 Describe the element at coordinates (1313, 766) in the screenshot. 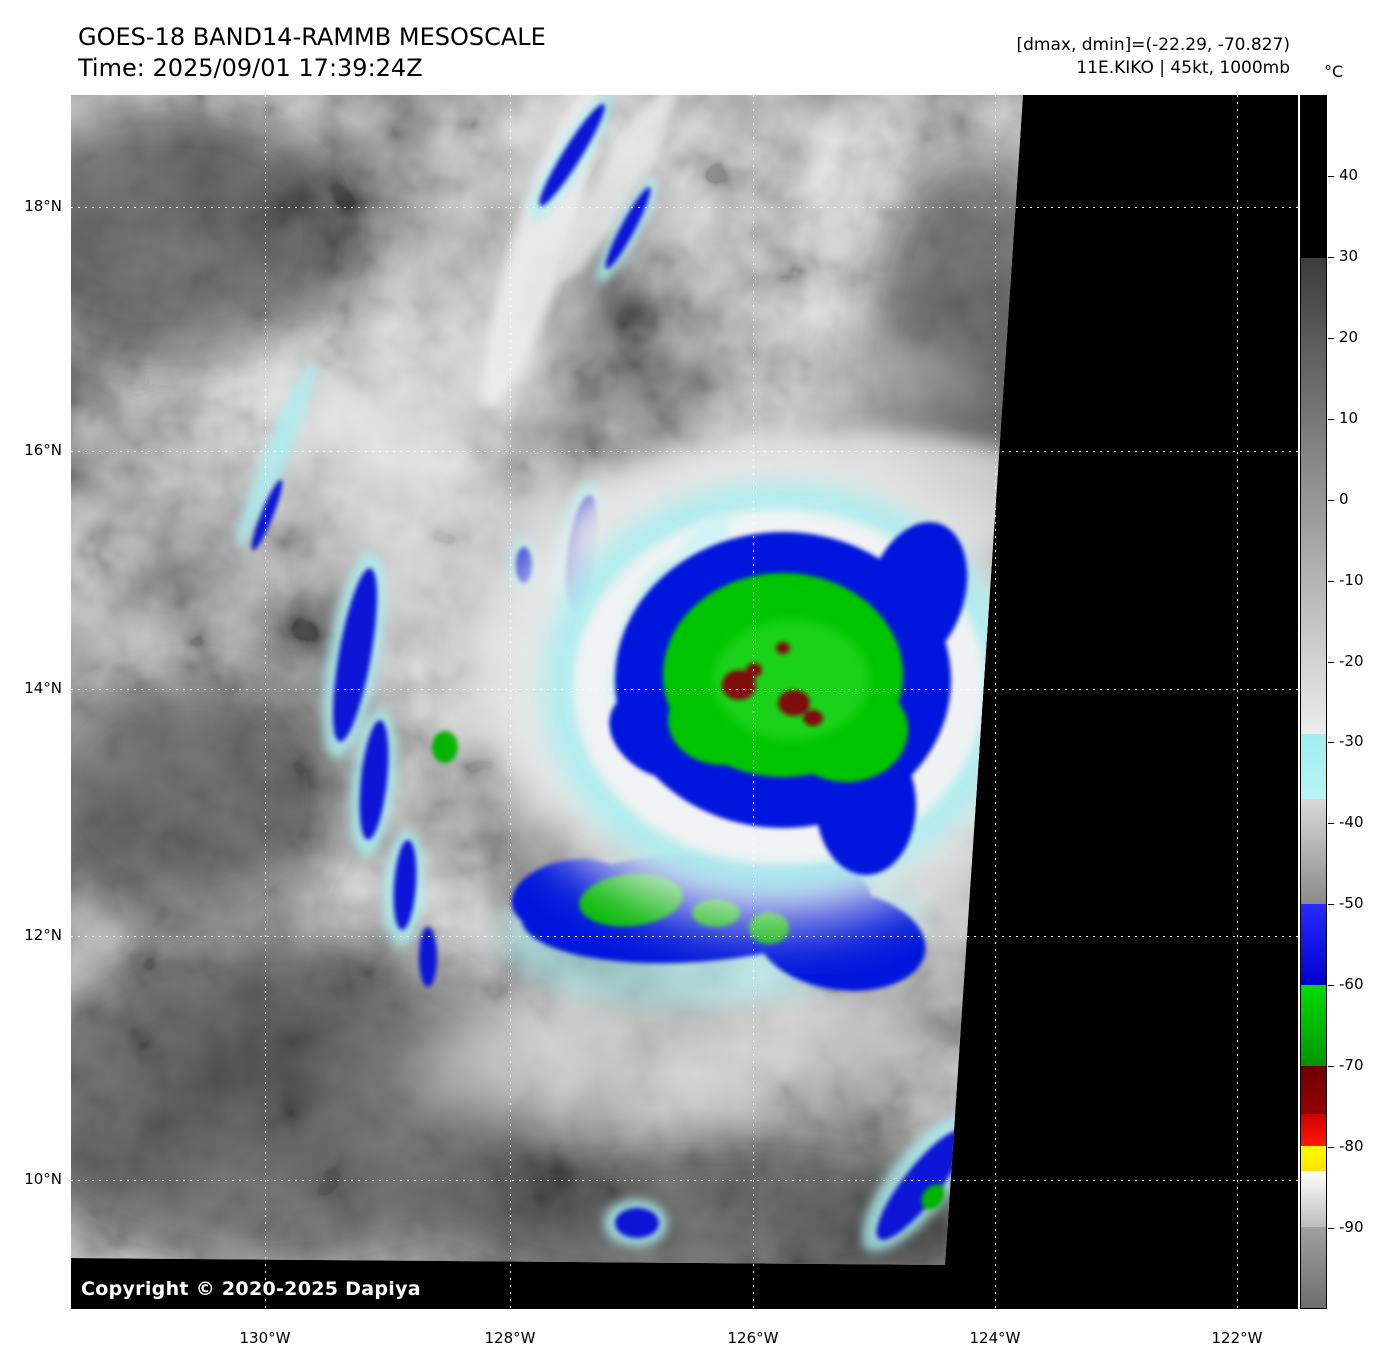

I see `colorbar-segment--29-to--37` at that location.